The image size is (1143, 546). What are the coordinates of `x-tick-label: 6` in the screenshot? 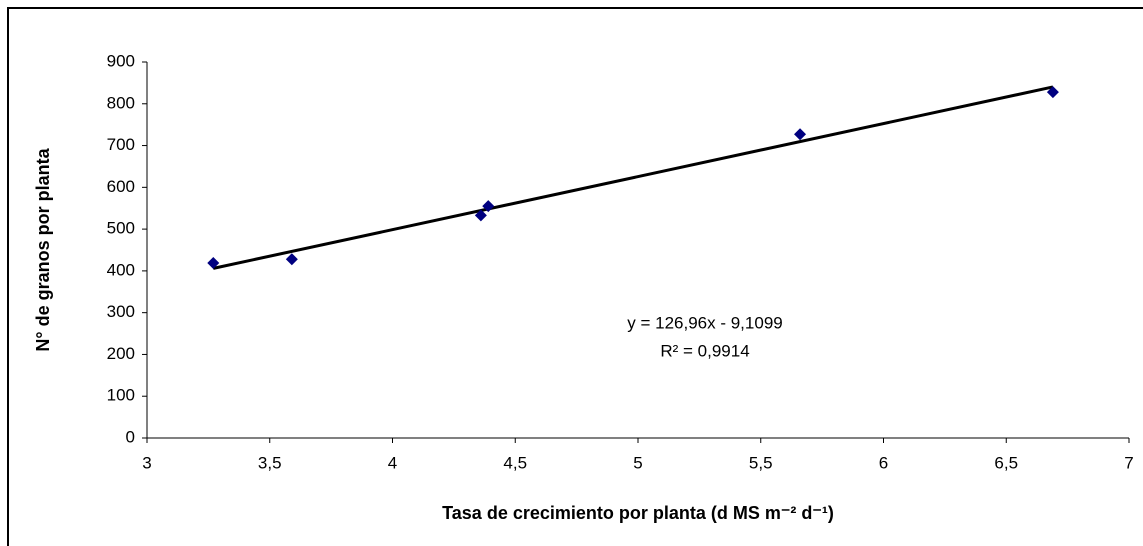 It's located at (883, 462).